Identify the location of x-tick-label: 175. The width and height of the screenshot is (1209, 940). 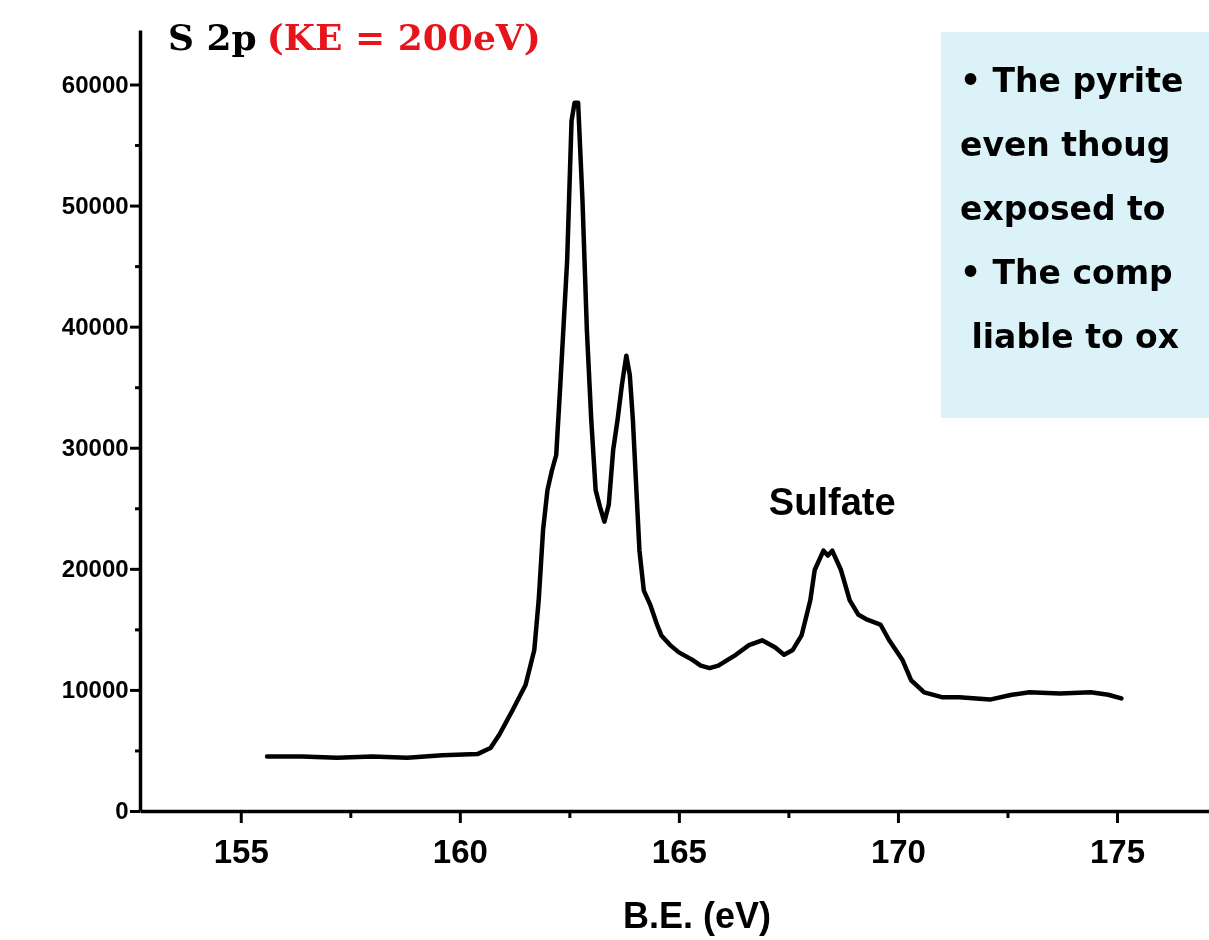
(1117, 851).